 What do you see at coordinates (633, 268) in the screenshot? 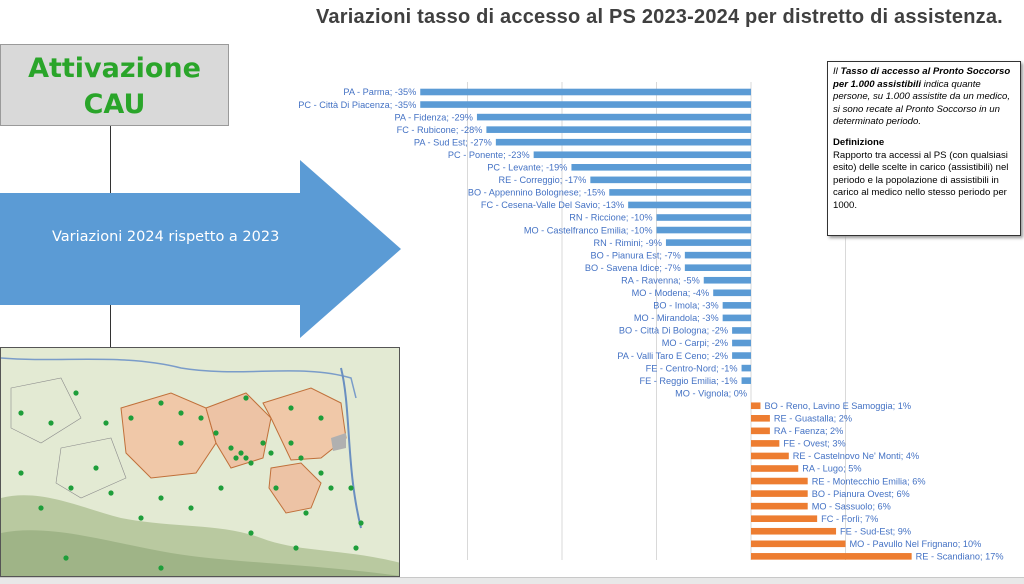
I see `data-label: BO - Savena Idice; -7%` at bounding box center [633, 268].